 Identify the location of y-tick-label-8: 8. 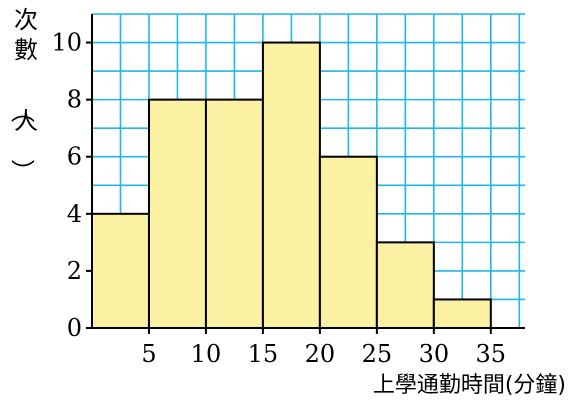
(74, 100).